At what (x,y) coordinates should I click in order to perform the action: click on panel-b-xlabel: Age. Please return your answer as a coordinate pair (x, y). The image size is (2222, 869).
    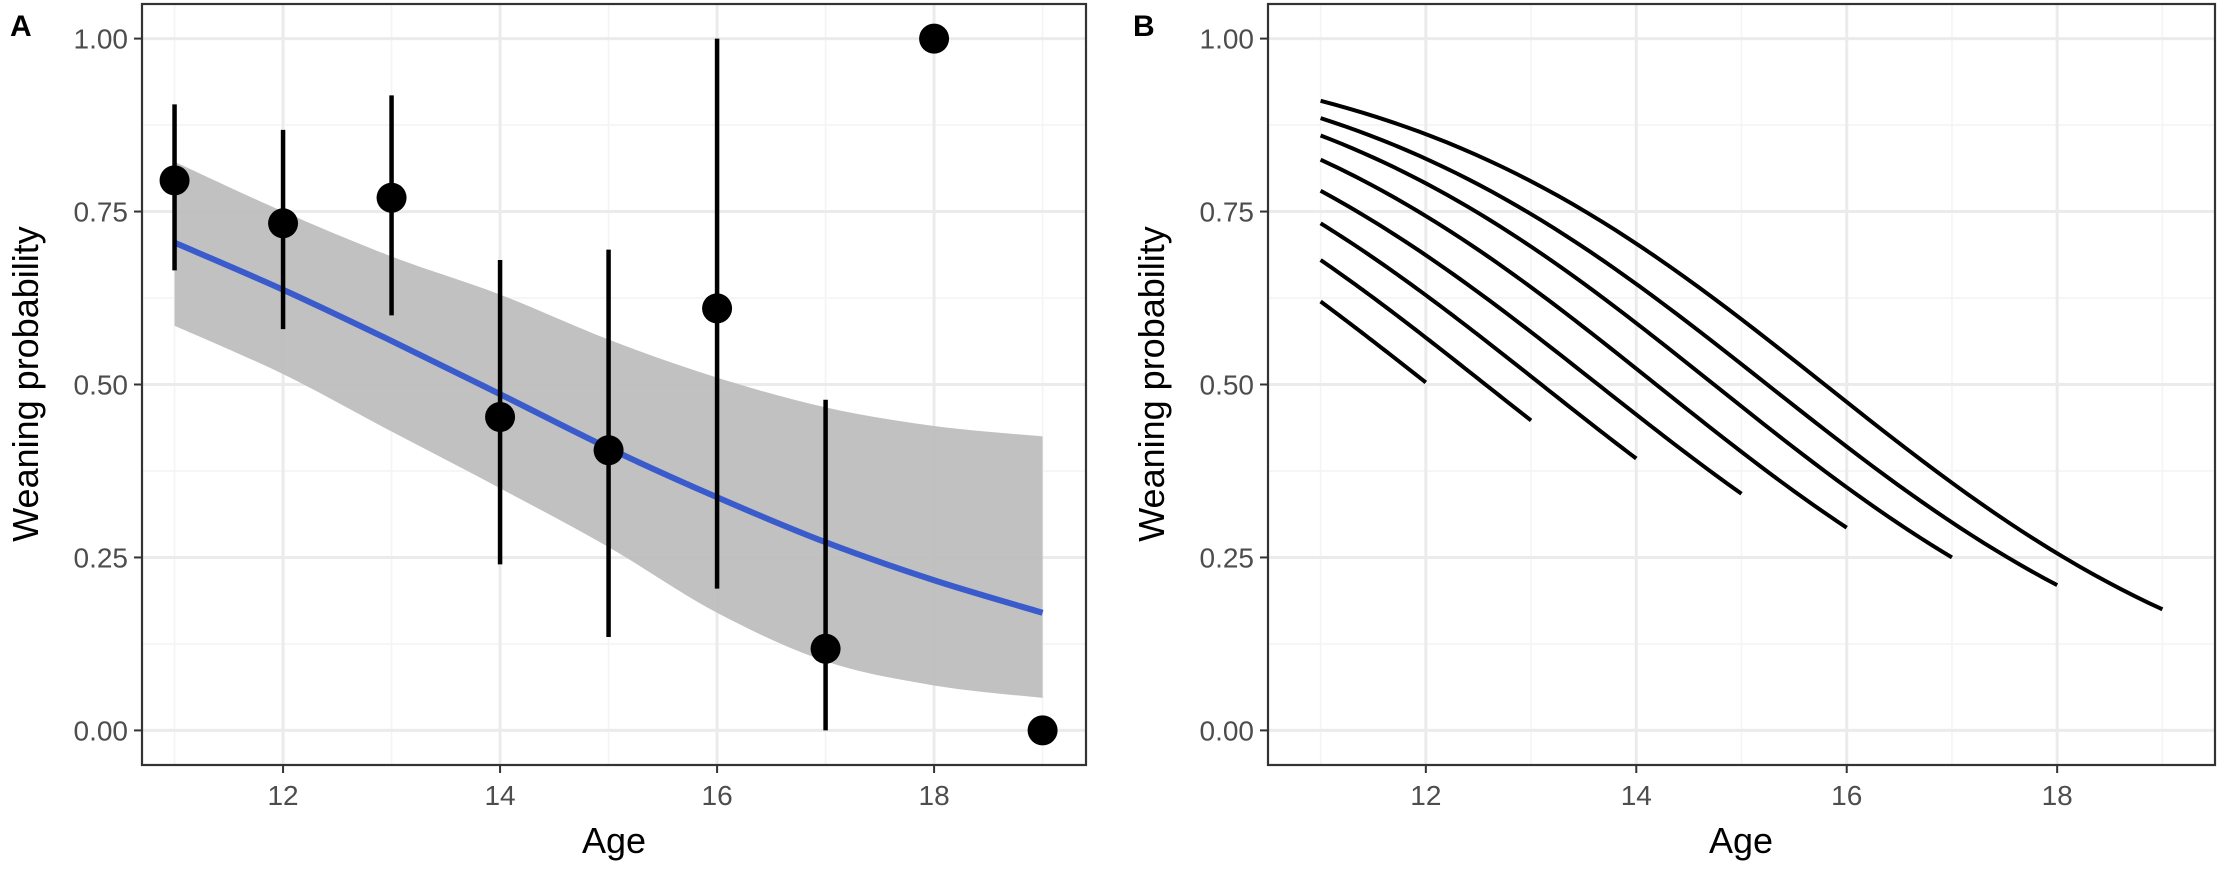
    Looking at the image, I should click on (1741, 840).